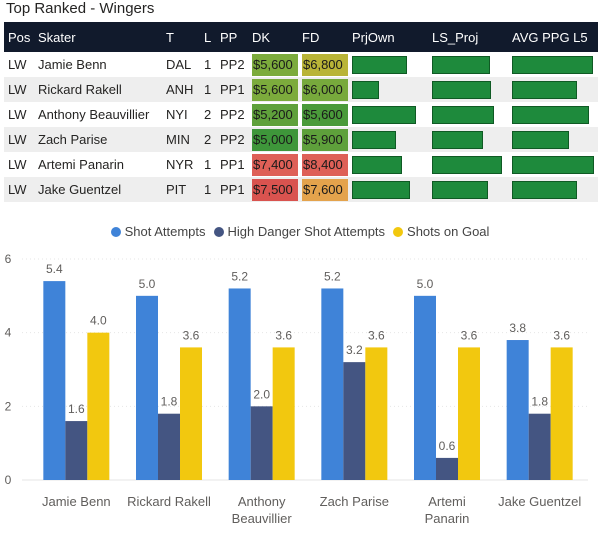  I want to click on team-cell: ANH, so click(180, 89).